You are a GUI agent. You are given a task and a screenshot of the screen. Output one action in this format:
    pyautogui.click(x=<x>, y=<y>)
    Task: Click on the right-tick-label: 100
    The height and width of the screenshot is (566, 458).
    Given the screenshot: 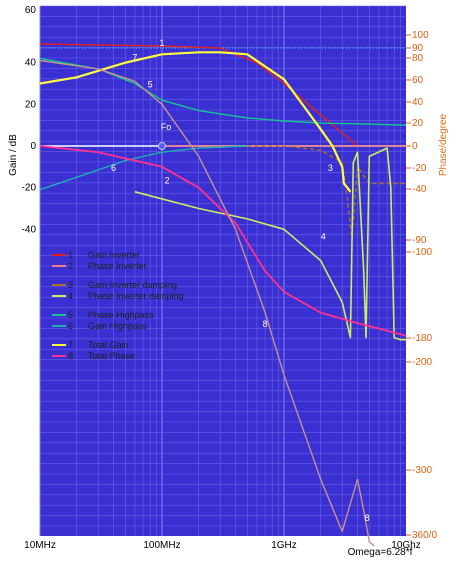 What is the action you would take?
    pyautogui.click(x=420, y=35)
    